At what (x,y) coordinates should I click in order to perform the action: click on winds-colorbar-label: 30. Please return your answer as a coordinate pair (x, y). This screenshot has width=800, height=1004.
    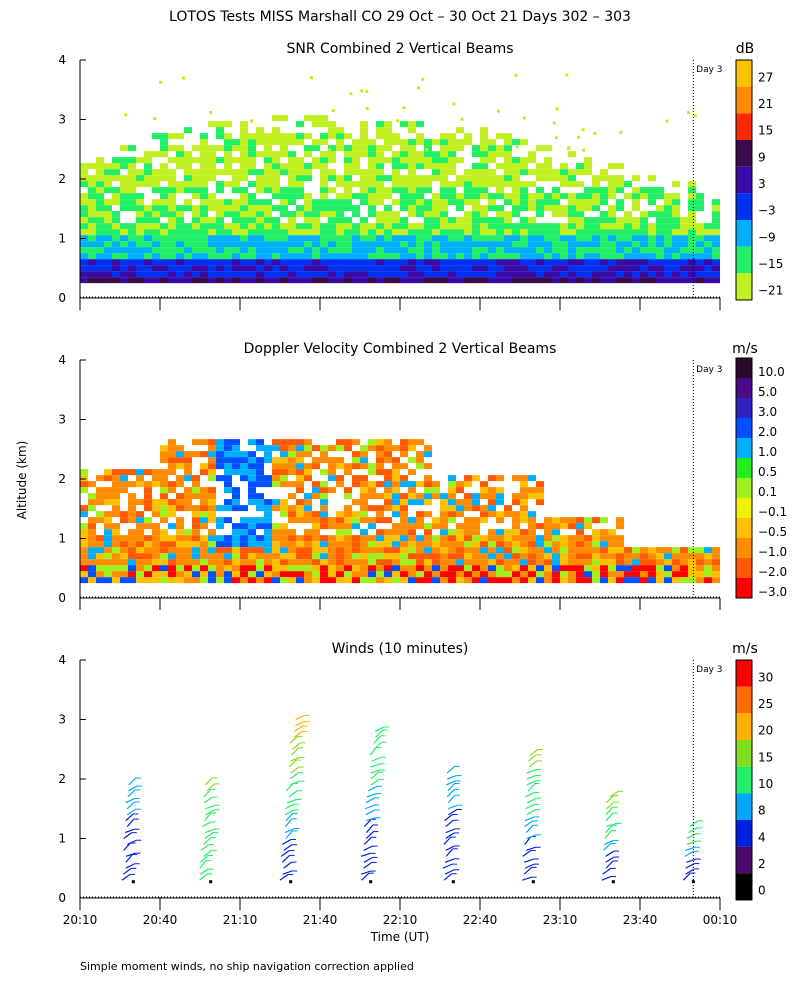
    Looking at the image, I should click on (765, 677).